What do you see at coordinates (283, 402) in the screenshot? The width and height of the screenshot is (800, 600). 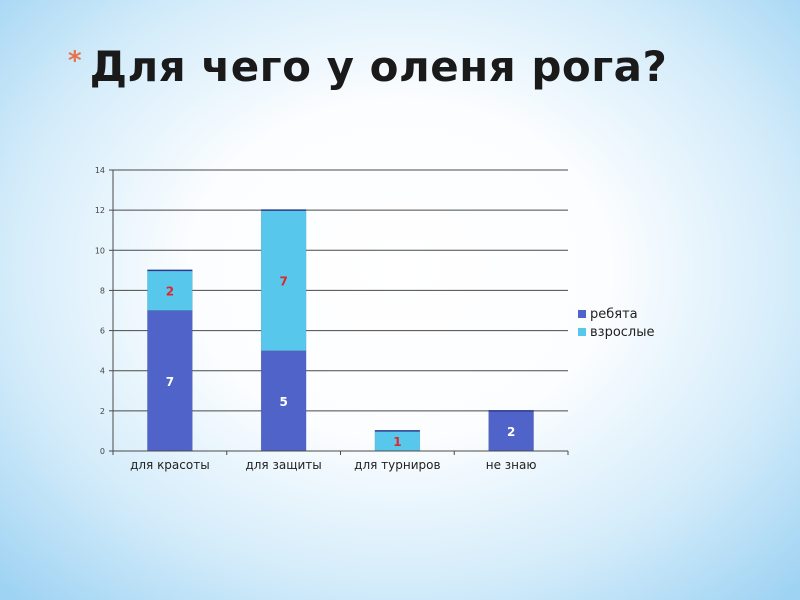 I see `data-label-0-1: 5` at bounding box center [283, 402].